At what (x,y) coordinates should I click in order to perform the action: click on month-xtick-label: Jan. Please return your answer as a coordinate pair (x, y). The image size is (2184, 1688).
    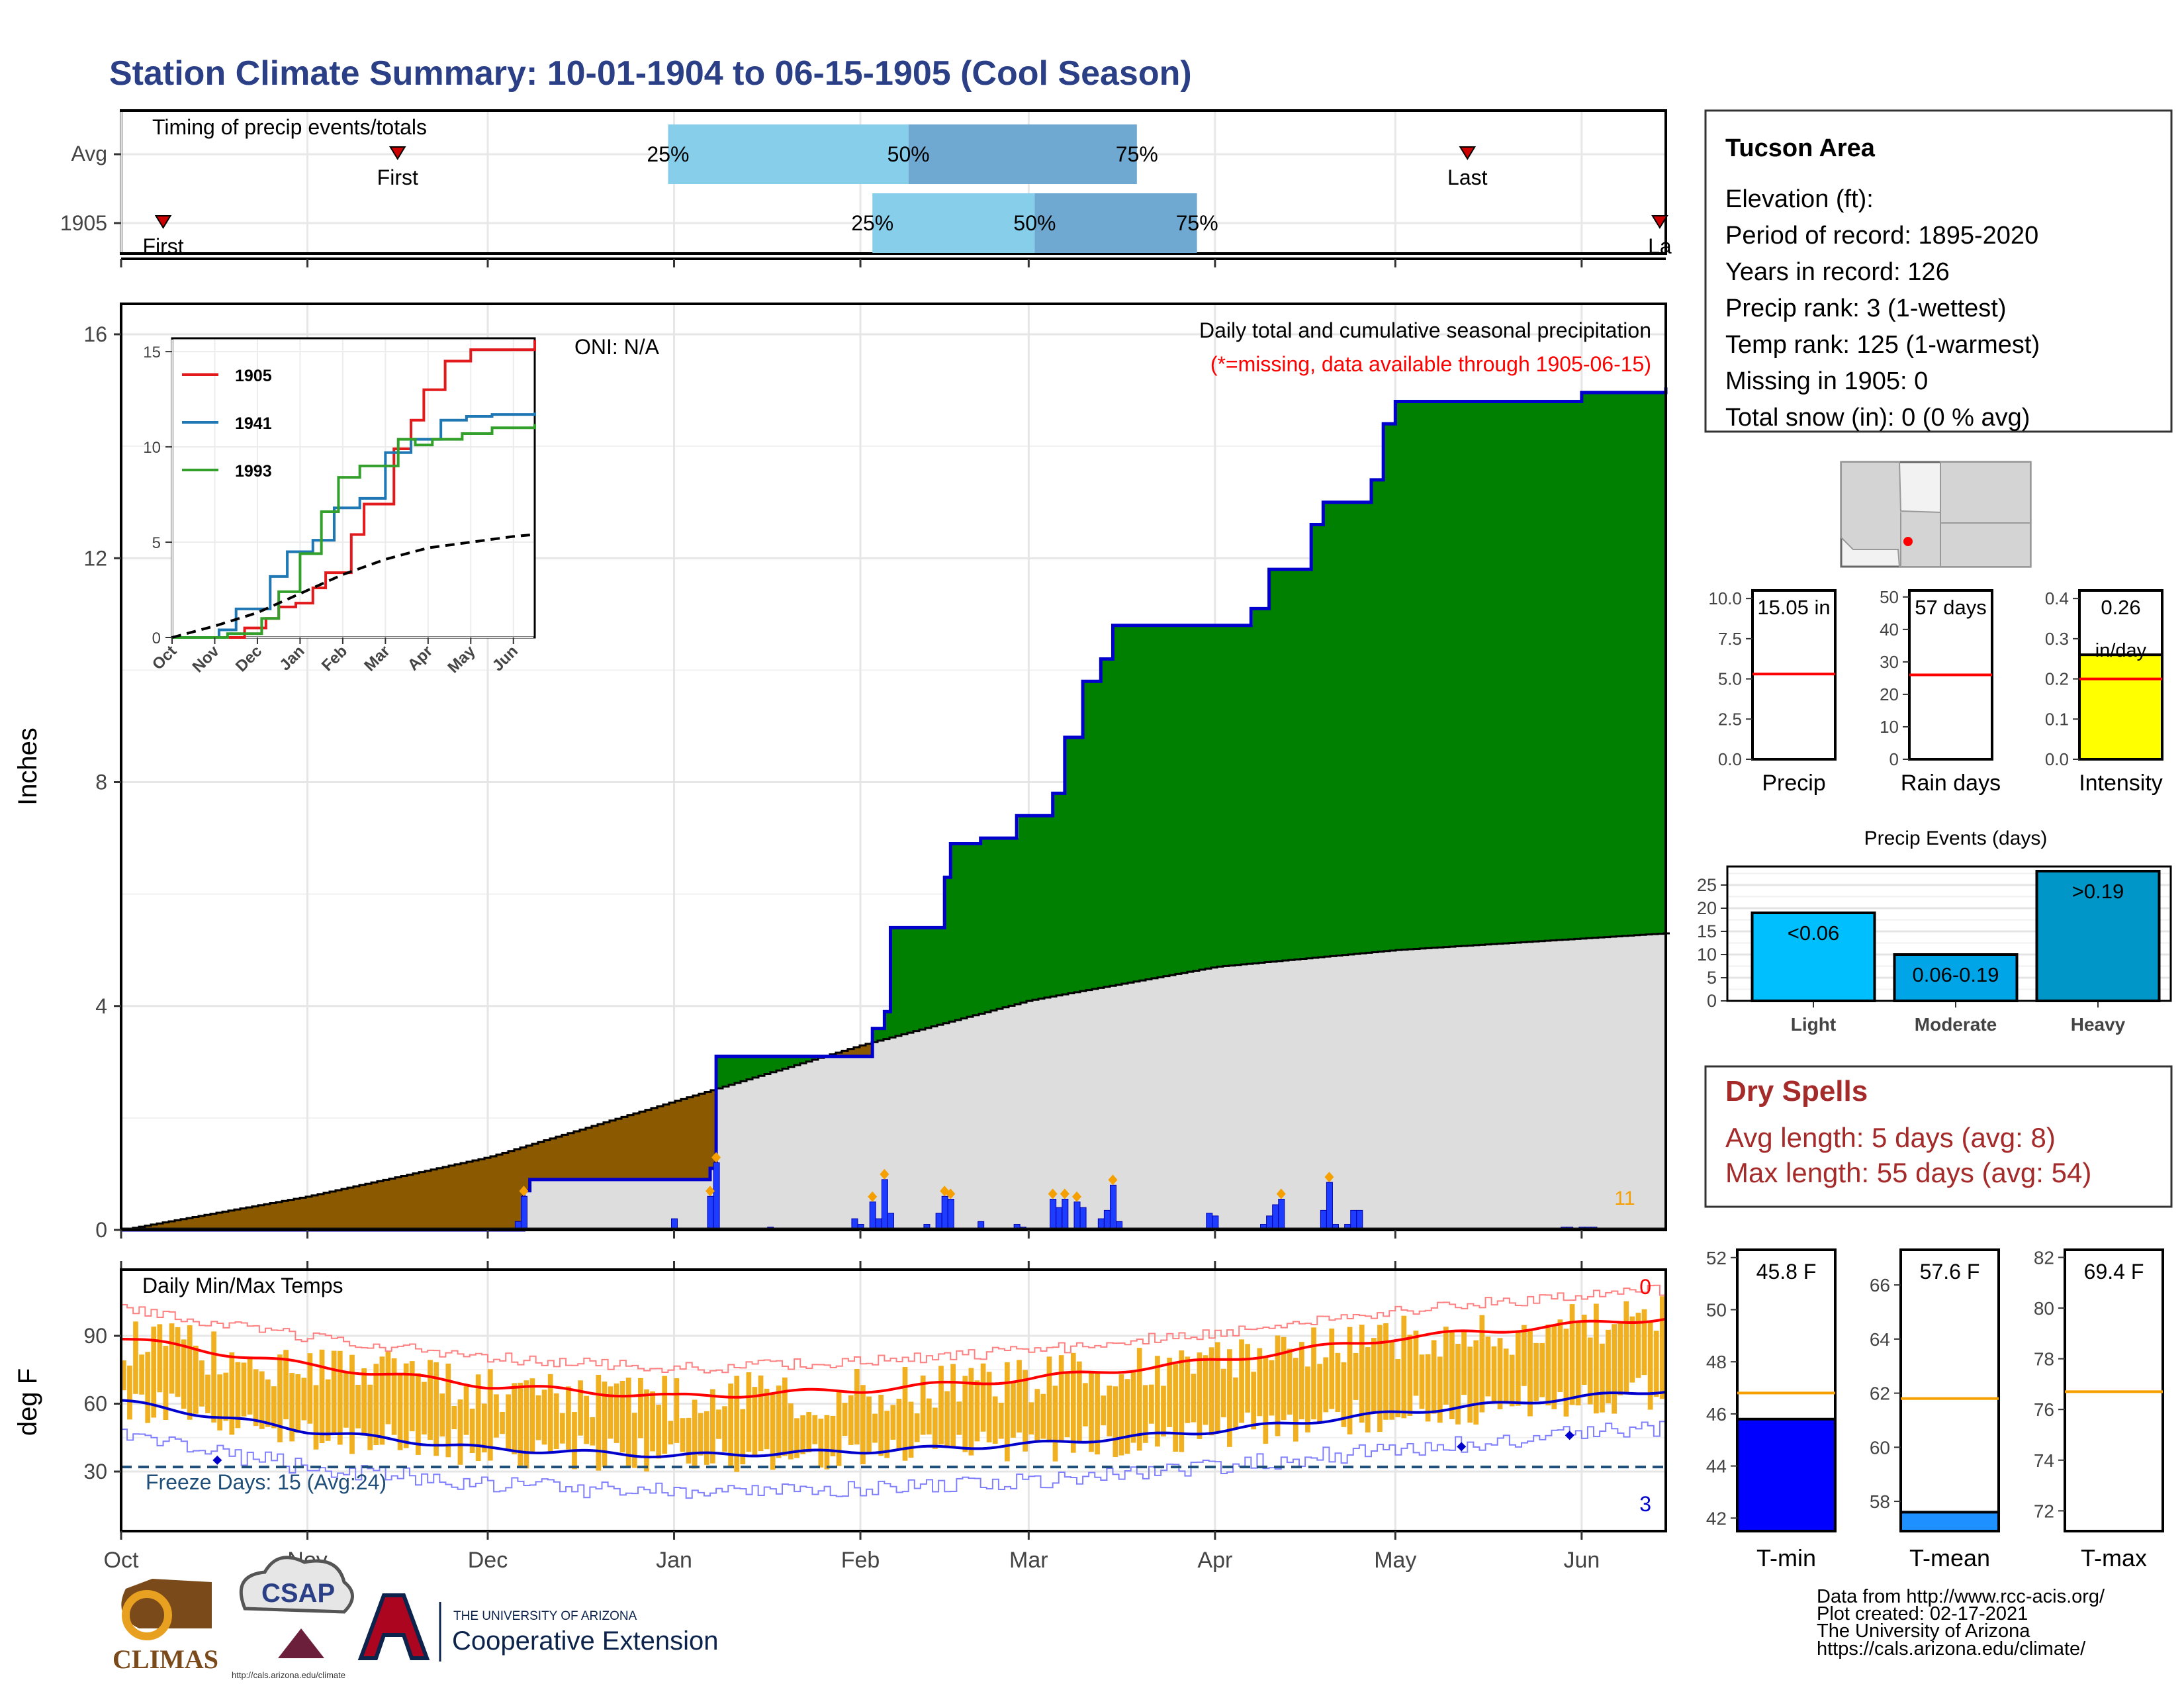
    Looking at the image, I should click on (674, 1560).